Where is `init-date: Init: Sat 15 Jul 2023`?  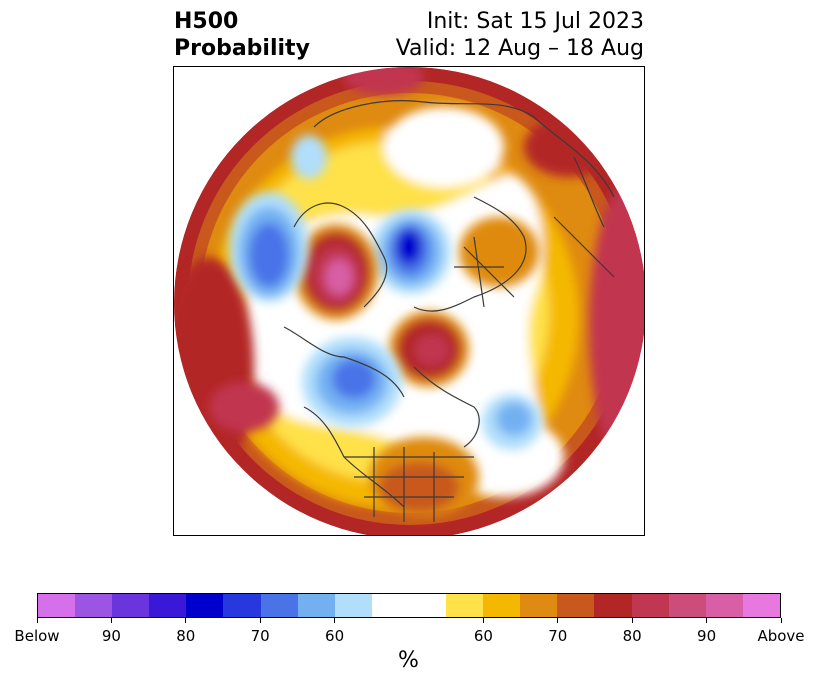
init-date: Init: Sat 15 Jul 2023 is located at coordinates (535, 21).